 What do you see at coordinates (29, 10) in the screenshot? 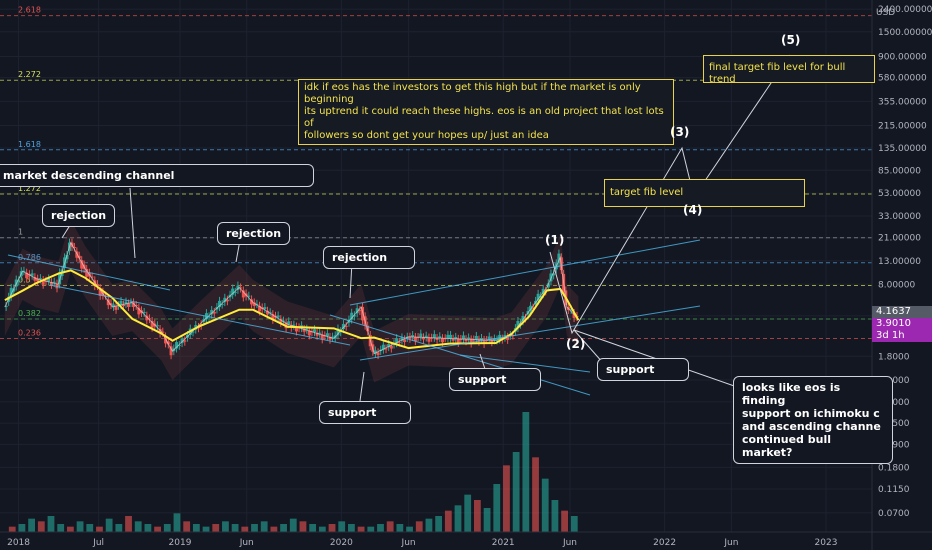
I see `fib-label-0: 2.618` at bounding box center [29, 10].